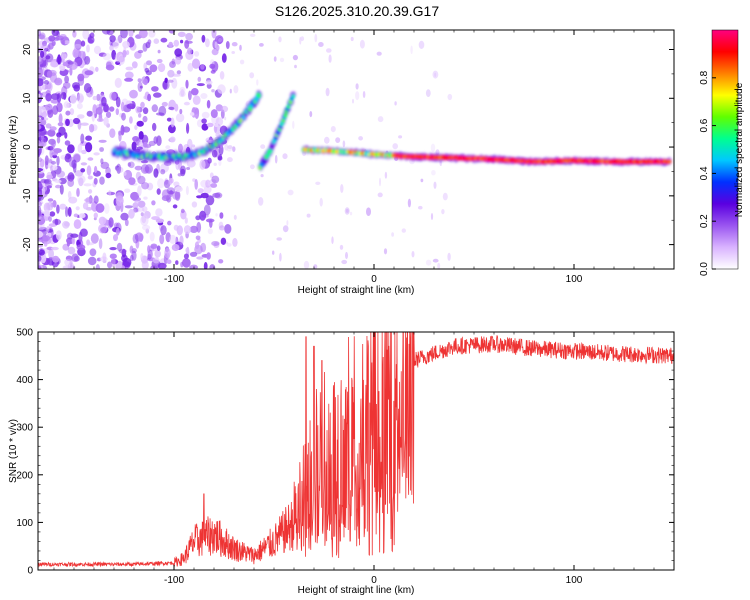 The height and width of the screenshot is (600, 750). I want to click on snr-y-tick-label: 300, so click(24, 428).